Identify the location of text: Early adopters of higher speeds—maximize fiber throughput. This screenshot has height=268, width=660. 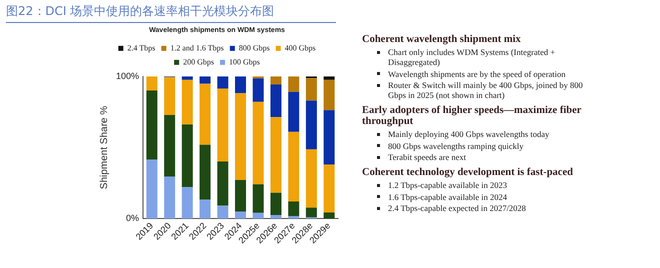
(472, 116).